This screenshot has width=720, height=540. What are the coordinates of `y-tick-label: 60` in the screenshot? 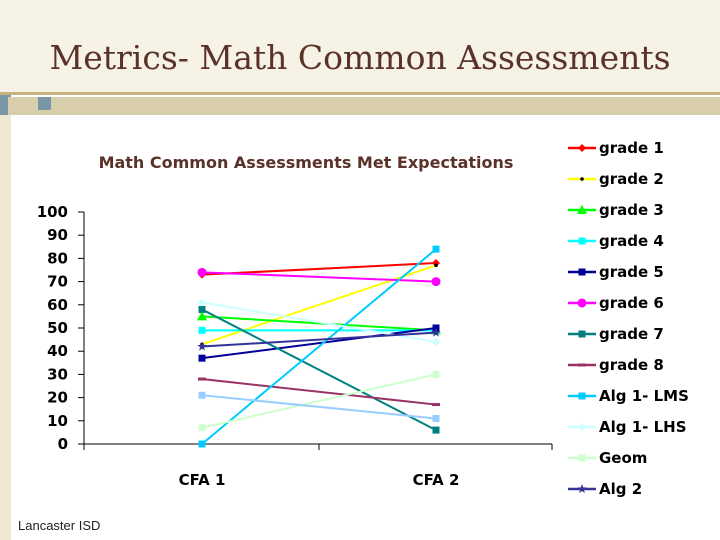 It's located at (57, 305).